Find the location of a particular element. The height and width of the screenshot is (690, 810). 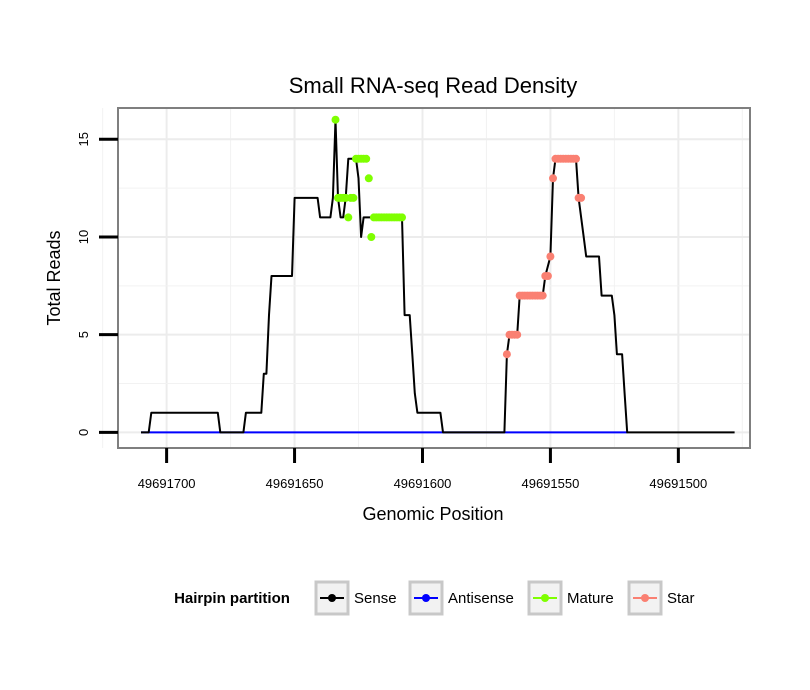

y-tick-label: 0 is located at coordinates (83, 432).